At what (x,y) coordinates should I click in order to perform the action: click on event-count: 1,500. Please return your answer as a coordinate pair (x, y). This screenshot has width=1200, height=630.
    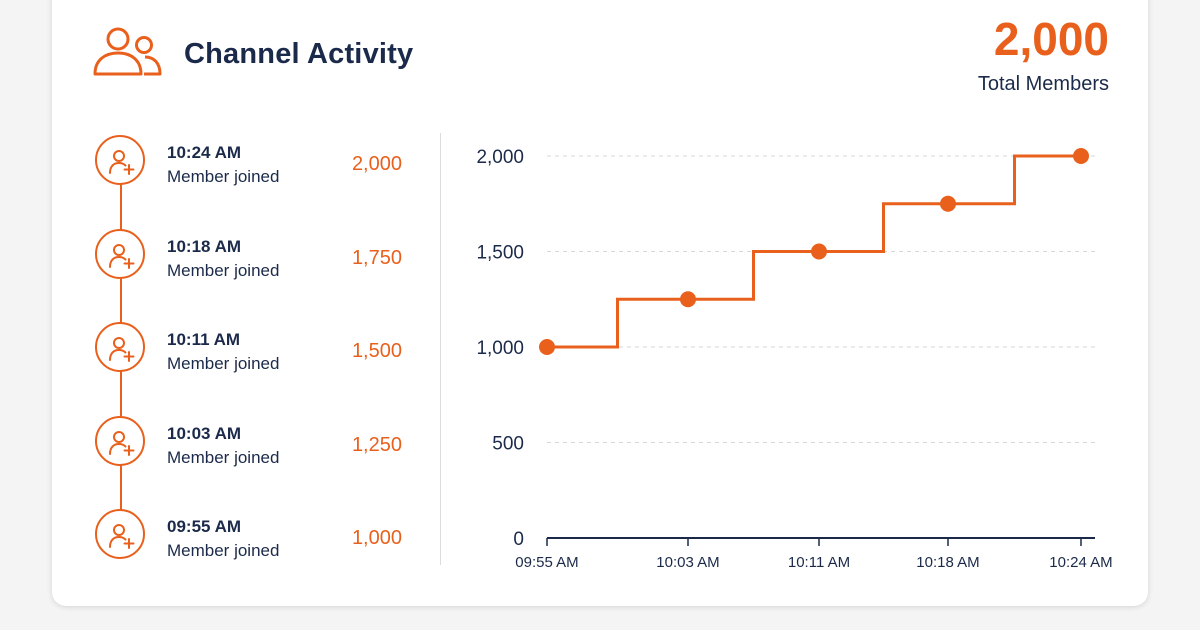
    Looking at the image, I should click on (376, 351).